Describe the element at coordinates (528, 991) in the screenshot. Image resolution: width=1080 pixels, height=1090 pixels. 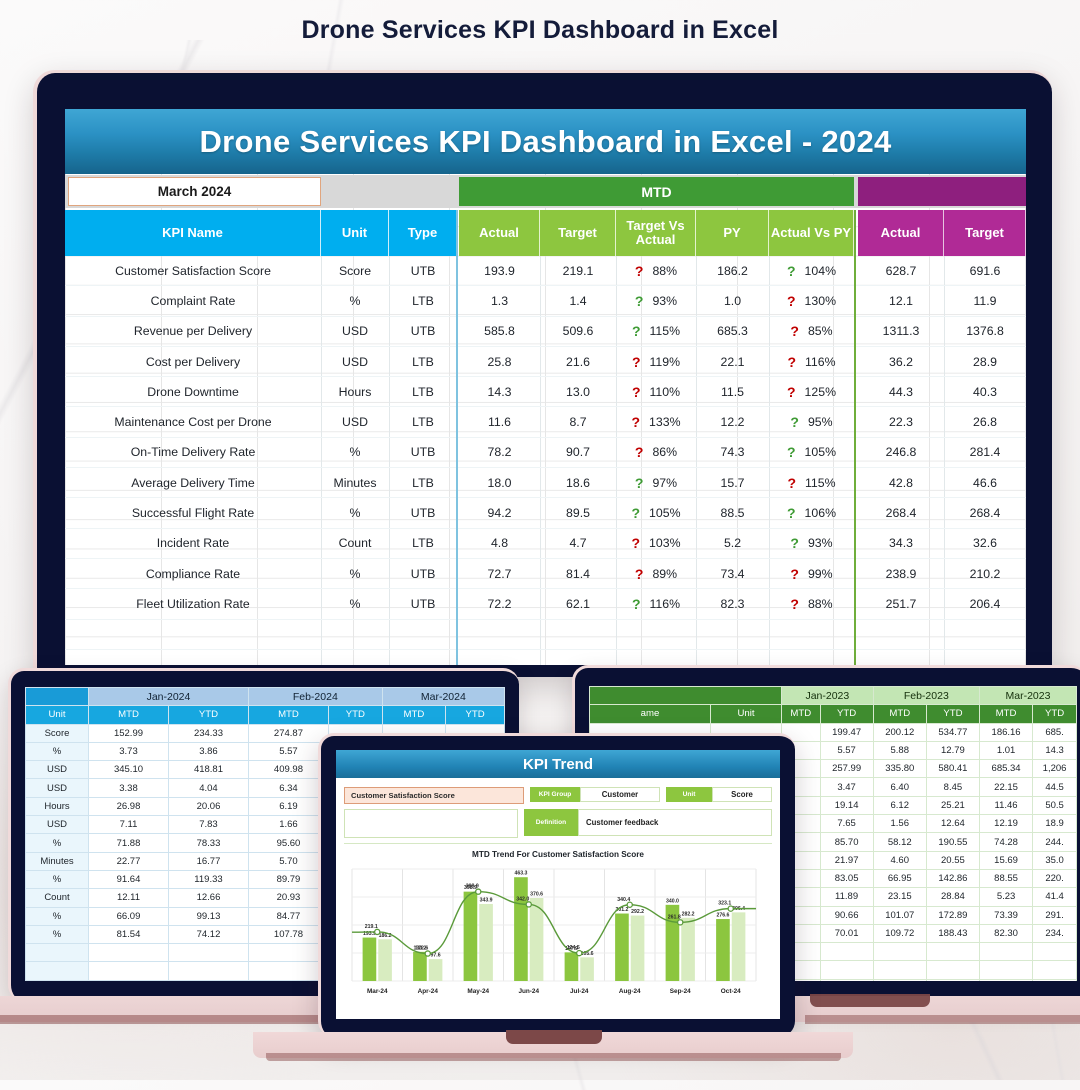
I see `svg-text: Jun-24` at that location.